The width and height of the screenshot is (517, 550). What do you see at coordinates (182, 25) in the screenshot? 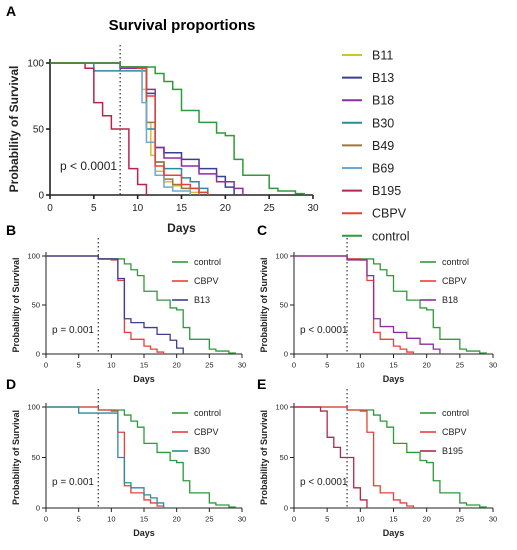
I see `chart-title: Survival proportions` at bounding box center [182, 25].